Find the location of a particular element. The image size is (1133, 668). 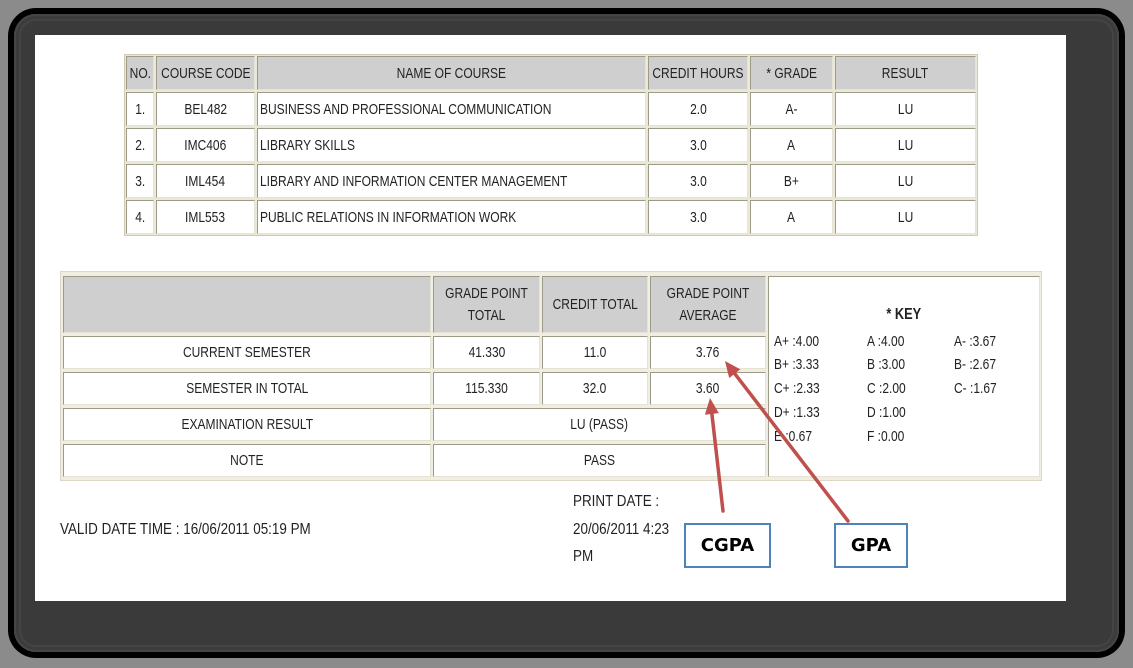

cell-course-name: BUSINESS AND PROFESSIONAL COMMUNICATION is located at coordinates (451, 109).